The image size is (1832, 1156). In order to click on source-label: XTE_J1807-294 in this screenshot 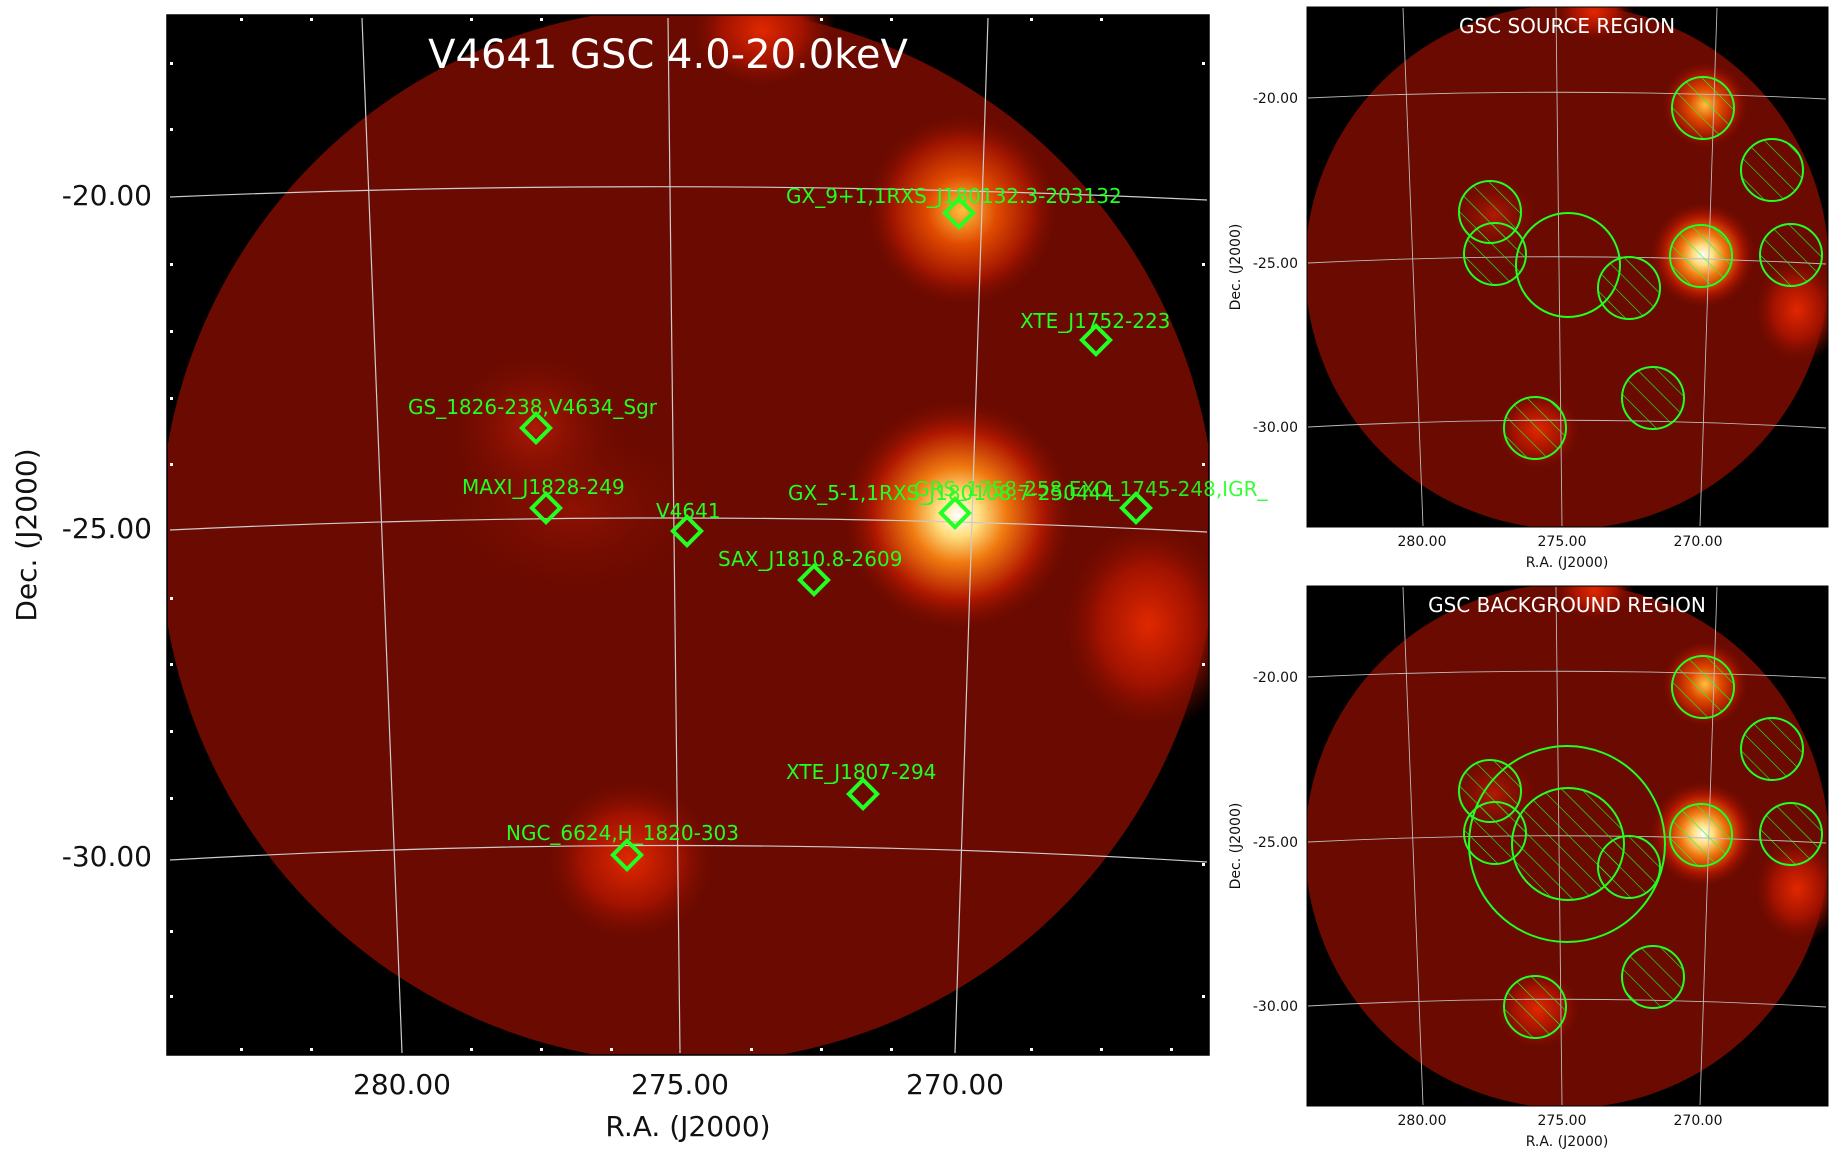, I will do `click(861, 772)`.